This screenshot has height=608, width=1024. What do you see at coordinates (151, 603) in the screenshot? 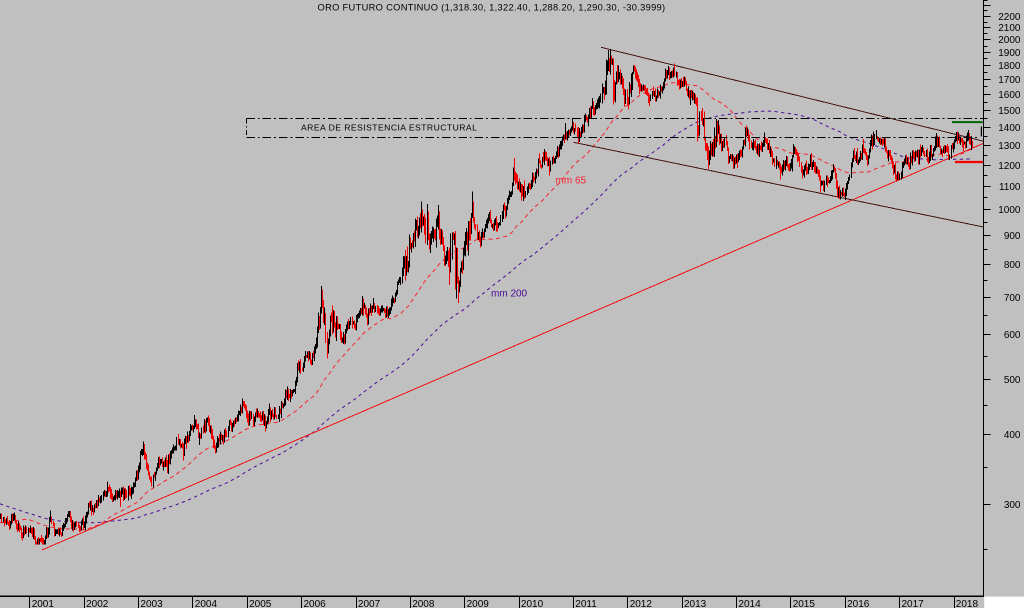
I see `svg-text: 2003` at bounding box center [151, 603].